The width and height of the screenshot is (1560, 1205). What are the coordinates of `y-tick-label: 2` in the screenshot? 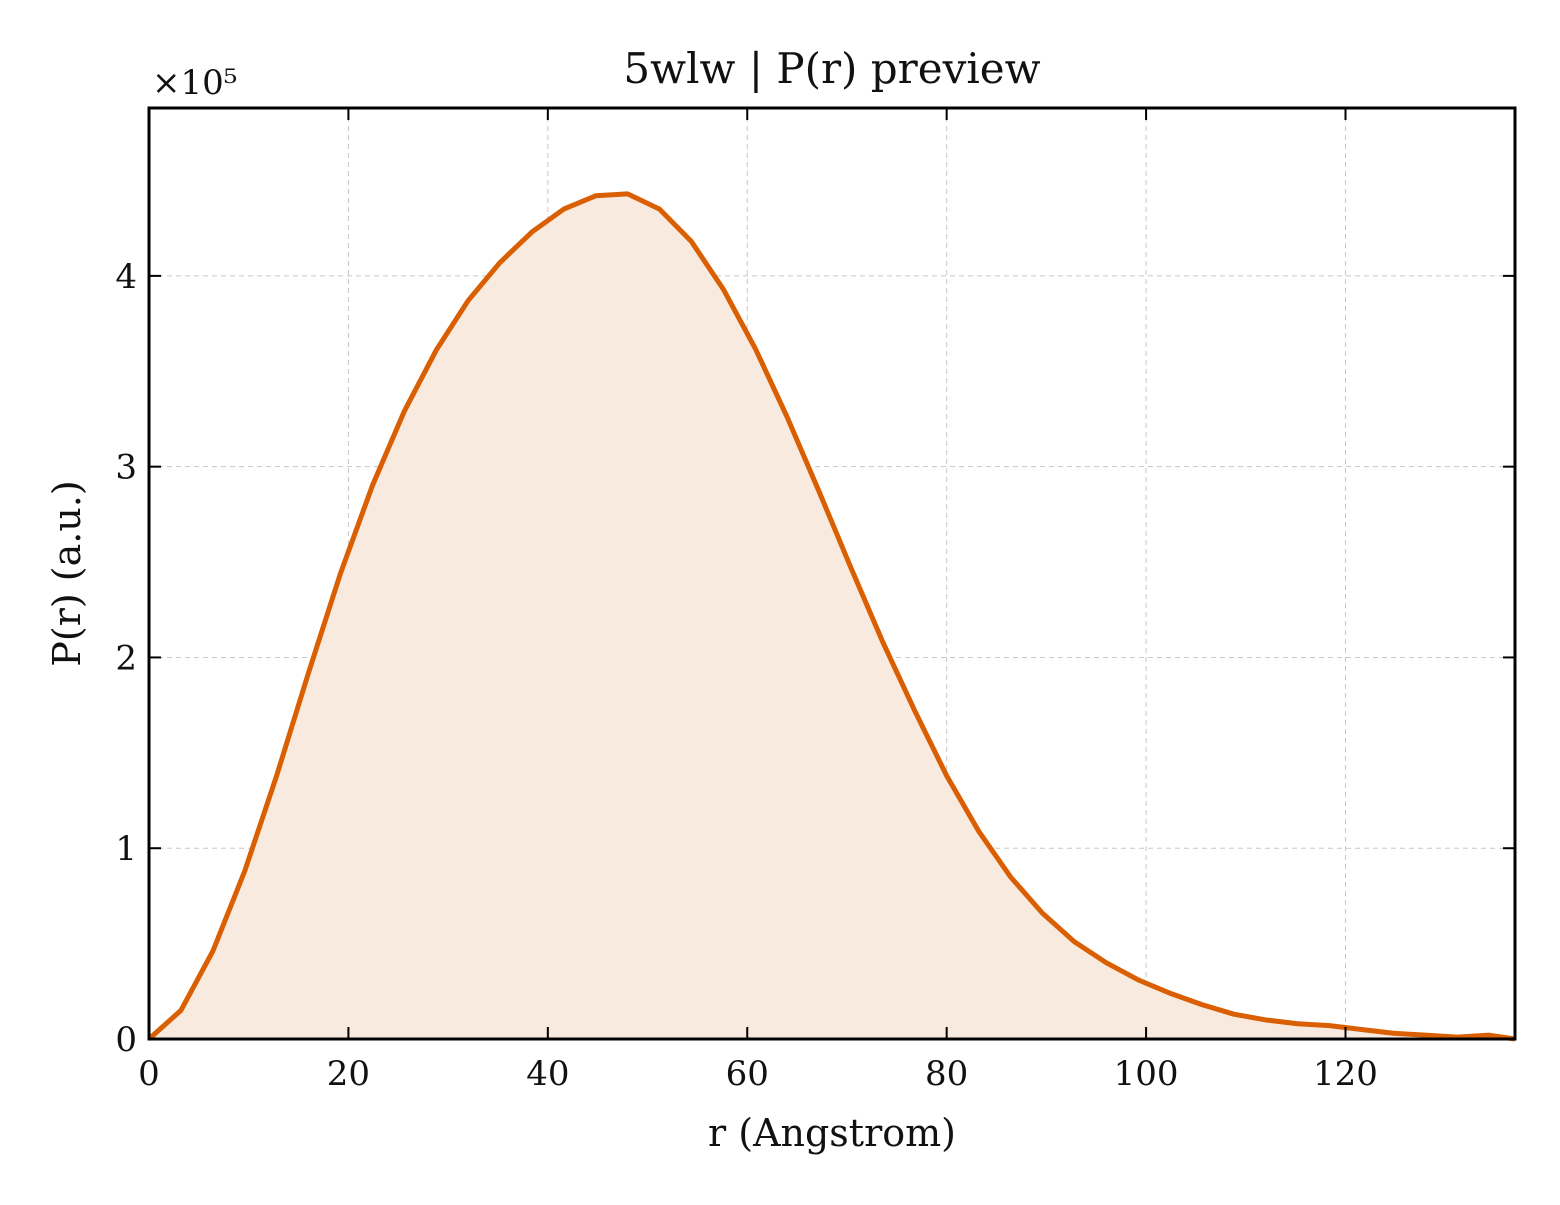 It's located at (126, 658).